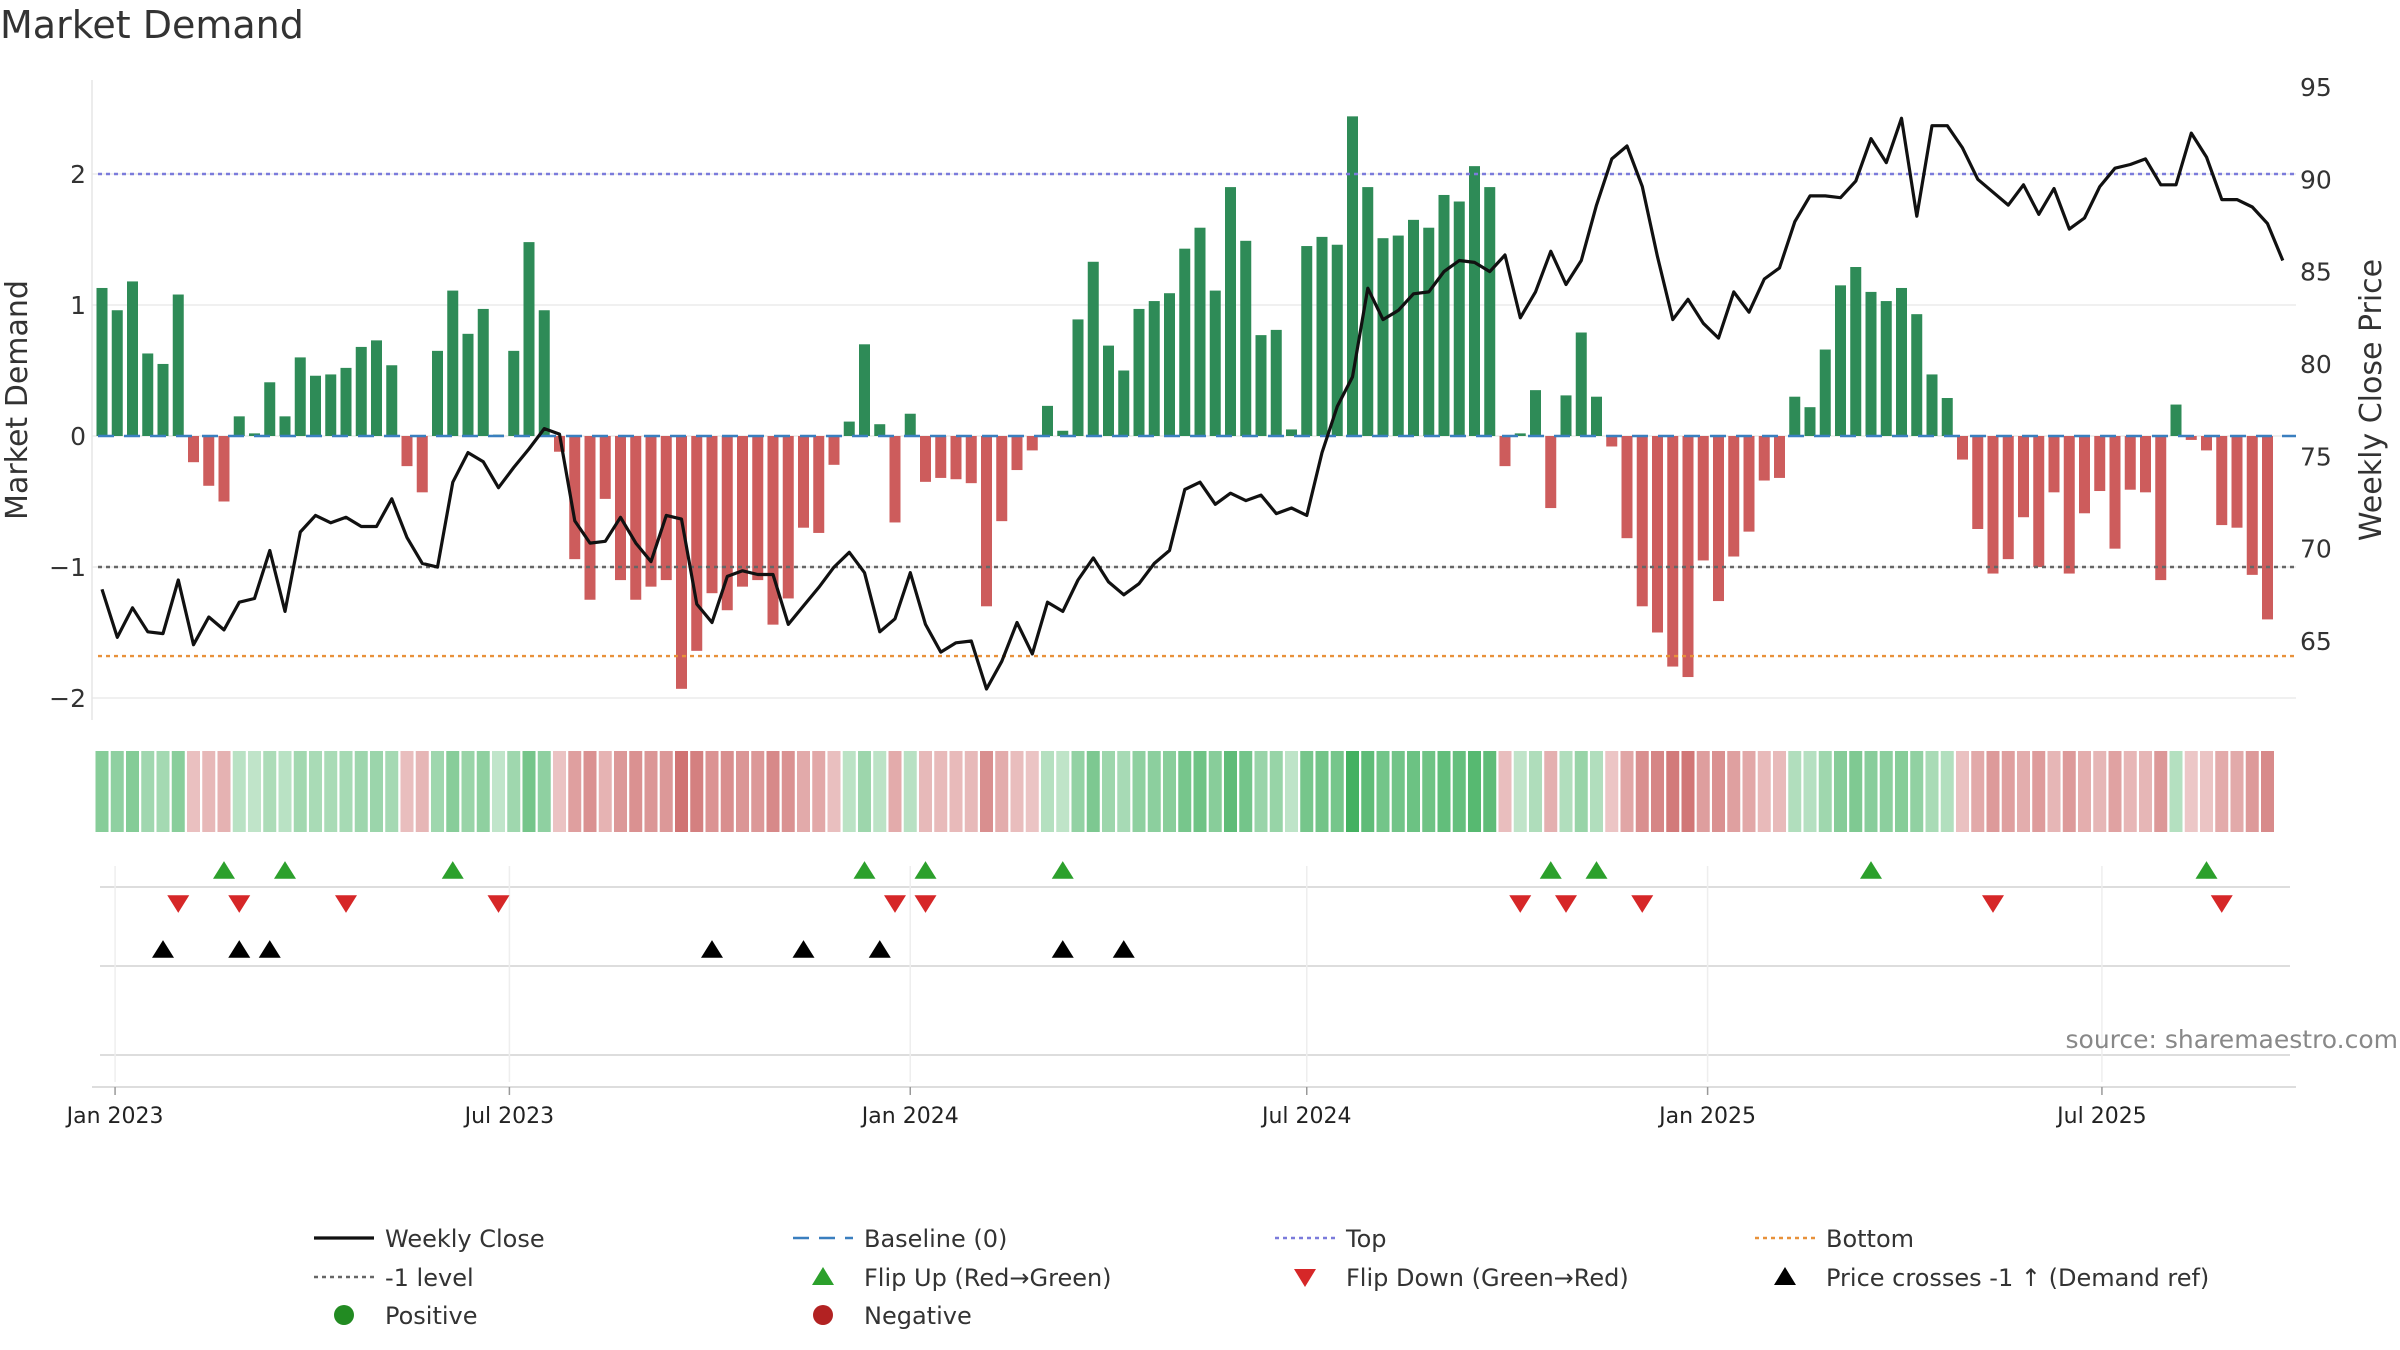 This screenshot has width=2400, height=1350. I want to click on date-tick-label: Jan 2025, so click(1706, 1116).